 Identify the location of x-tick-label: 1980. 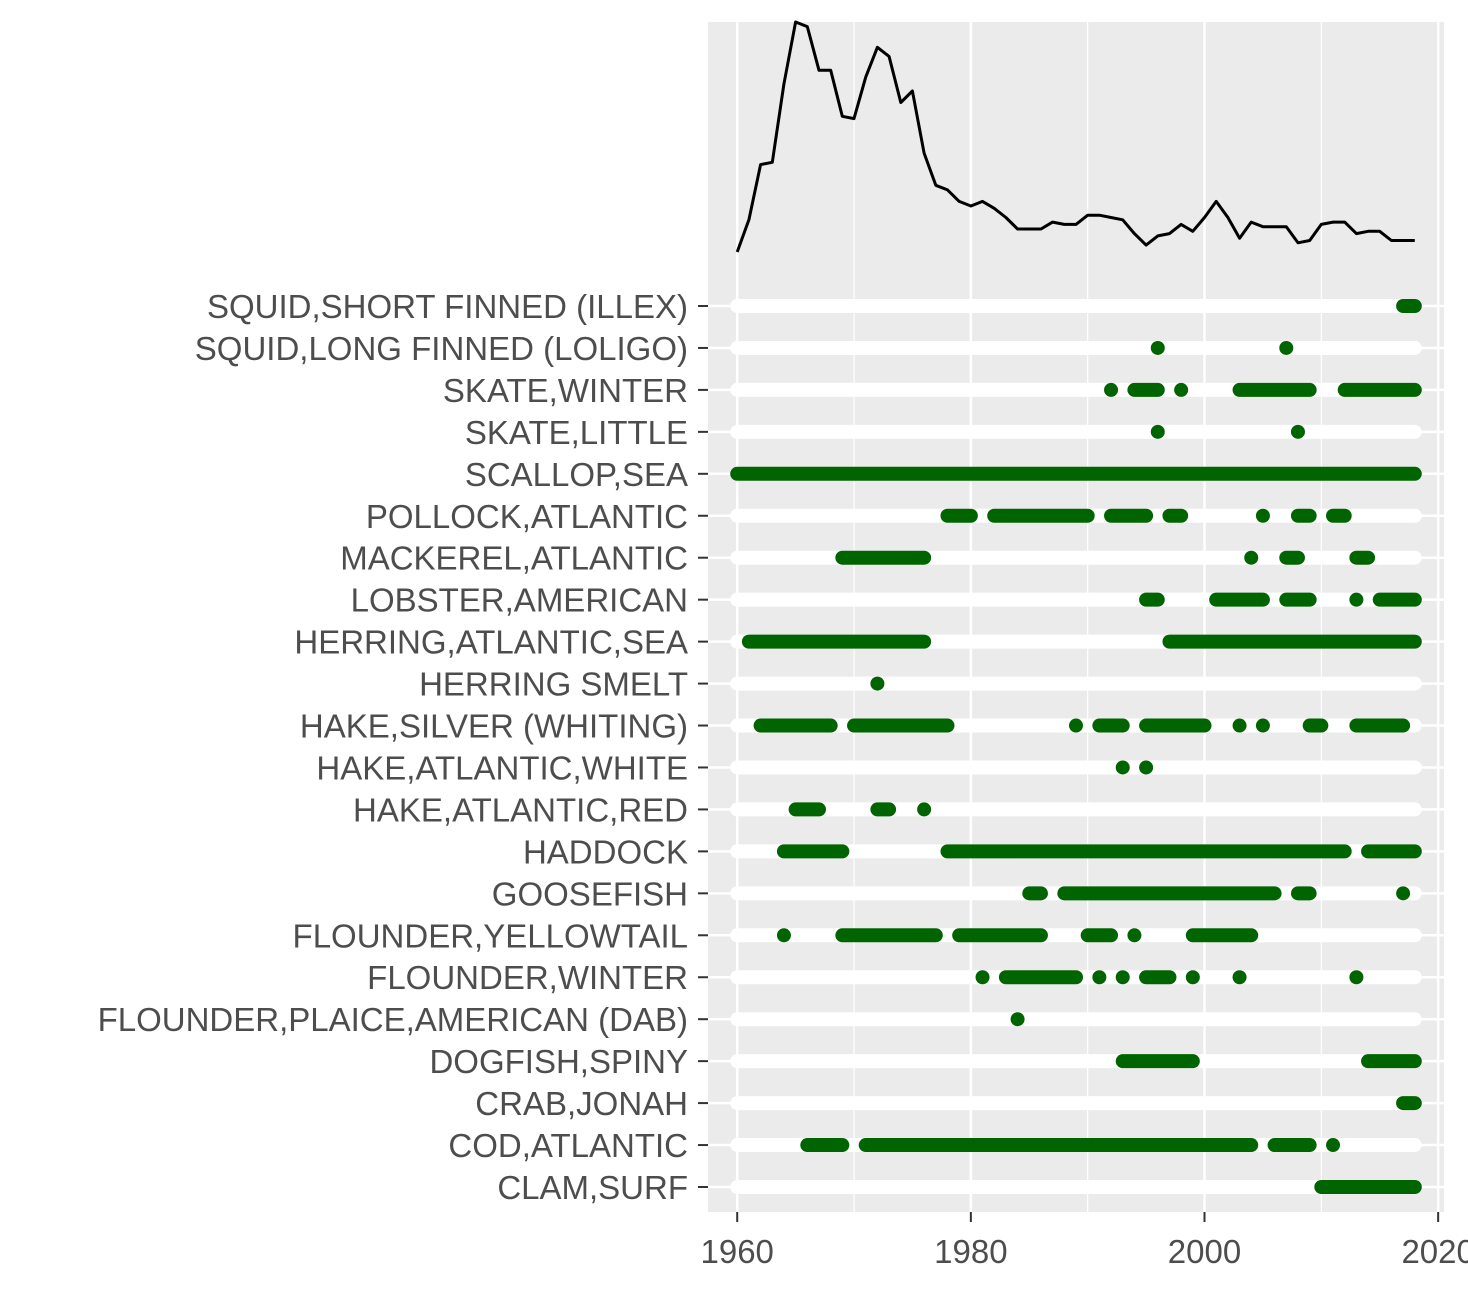
(970, 1251).